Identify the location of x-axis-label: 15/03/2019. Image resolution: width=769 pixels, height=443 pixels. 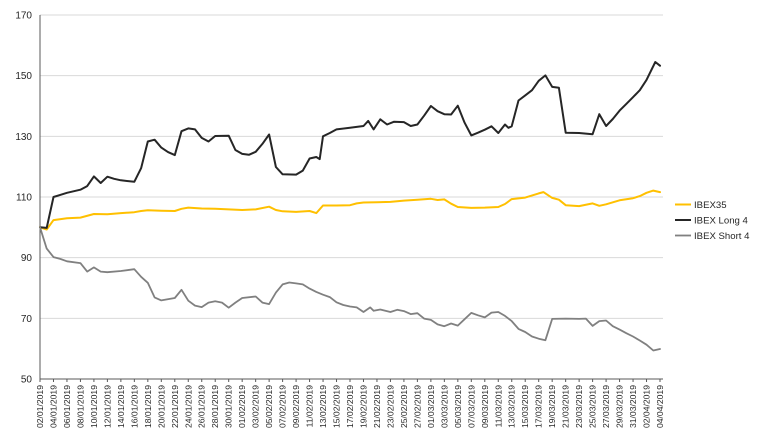
(525, 406).